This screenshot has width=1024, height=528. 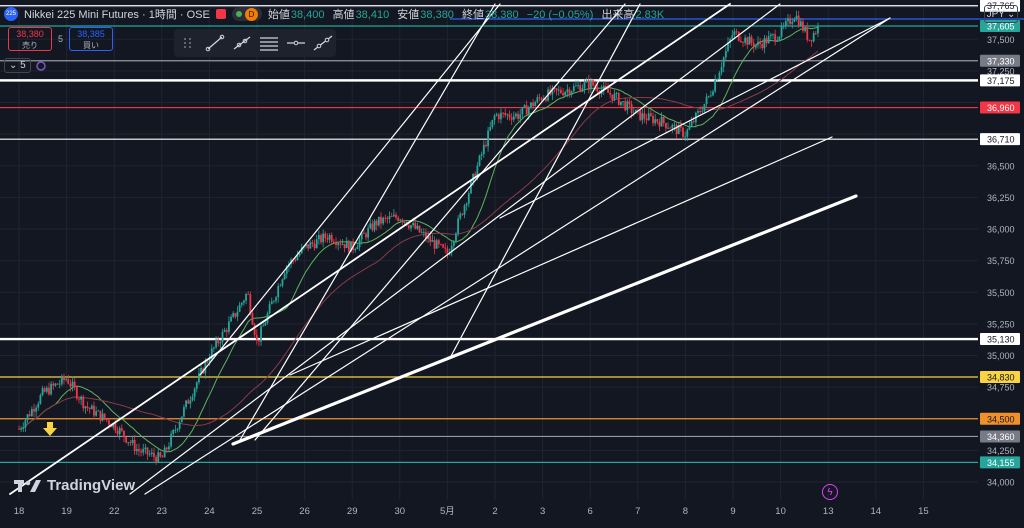 I want to click on drag-handle-icon, so click(x=188, y=43).